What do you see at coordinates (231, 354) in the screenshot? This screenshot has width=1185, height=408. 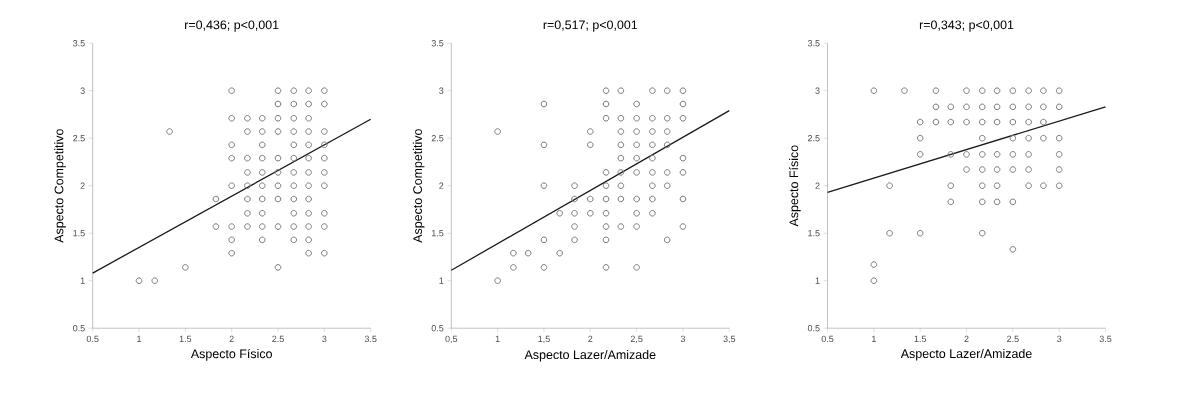 I see `x-axis-title: Aspecto Físico` at bounding box center [231, 354].